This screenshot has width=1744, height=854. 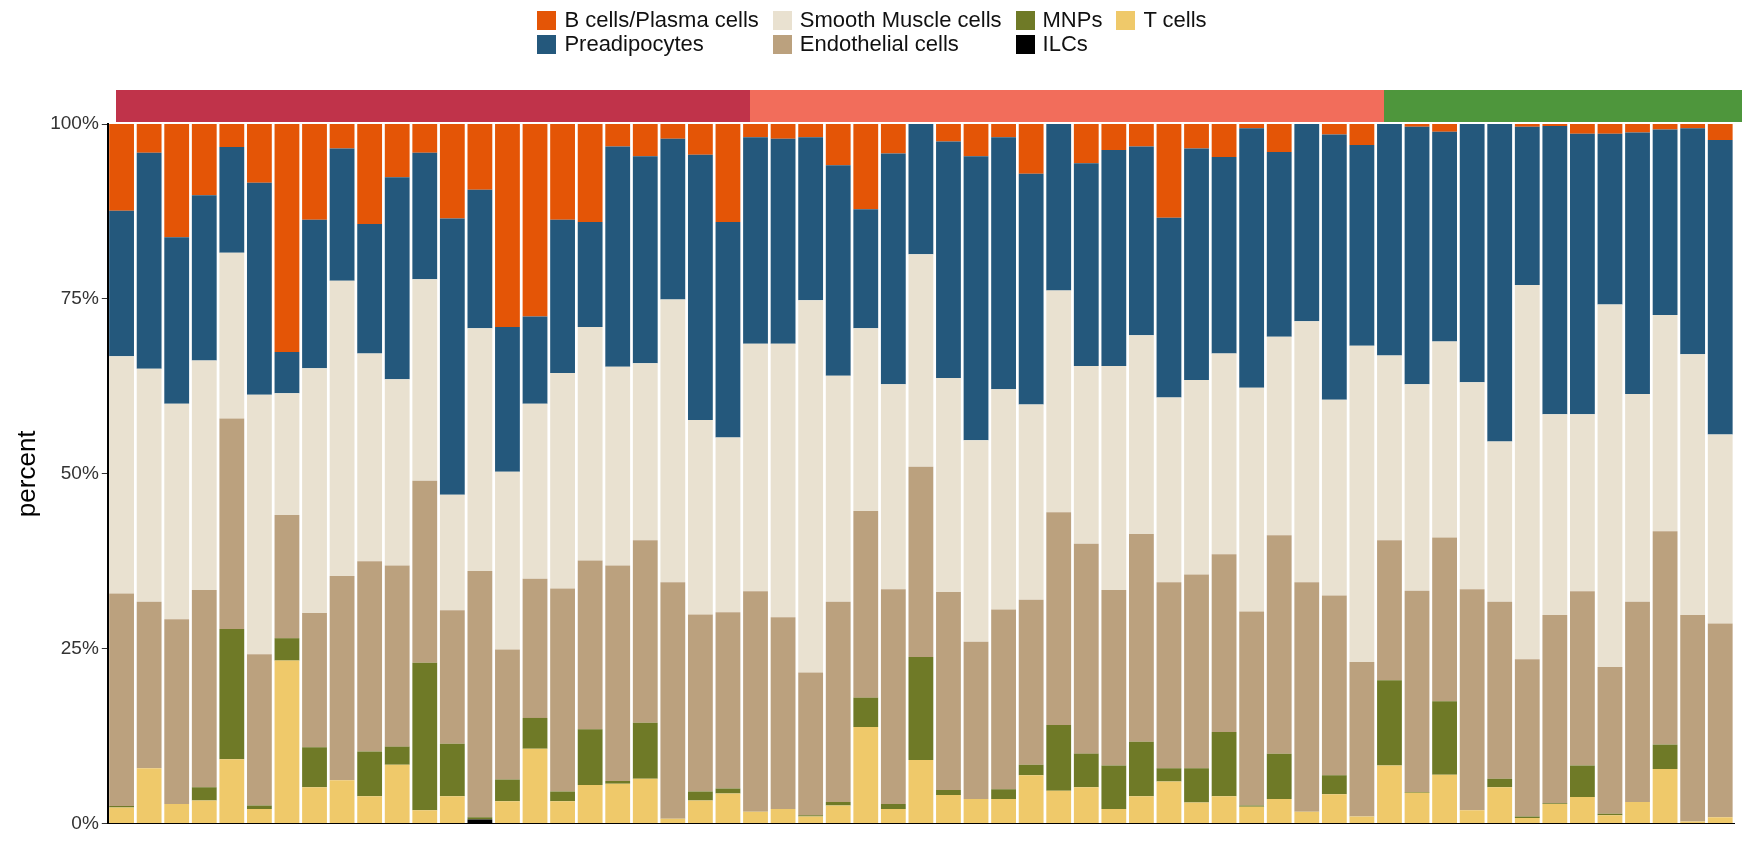 What do you see at coordinates (79, 473) in the screenshot?
I see `y-tick-label: 50%` at bounding box center [79, 473].